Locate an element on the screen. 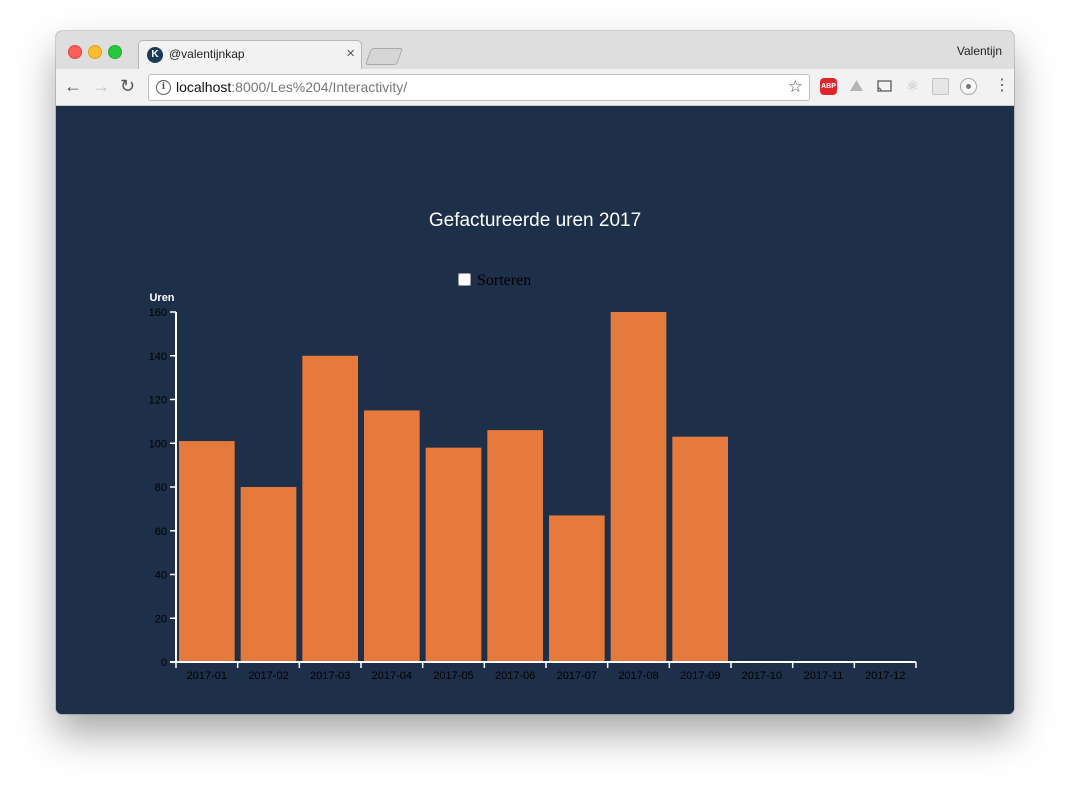  x-tick-label: 2017-05 is located at coordinates (453, 676).